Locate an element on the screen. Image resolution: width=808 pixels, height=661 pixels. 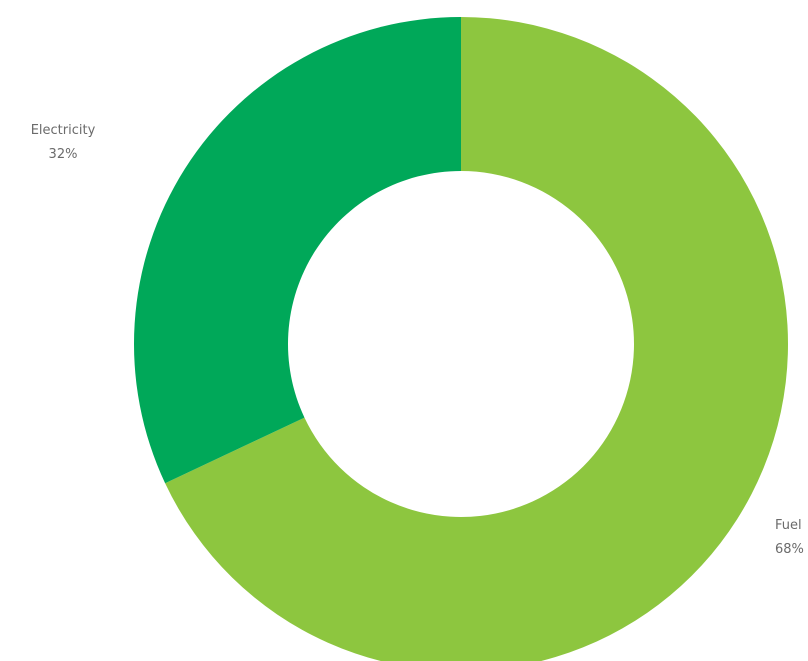
slice-percent-electricity: 32% is located at coordinates (63, 154).